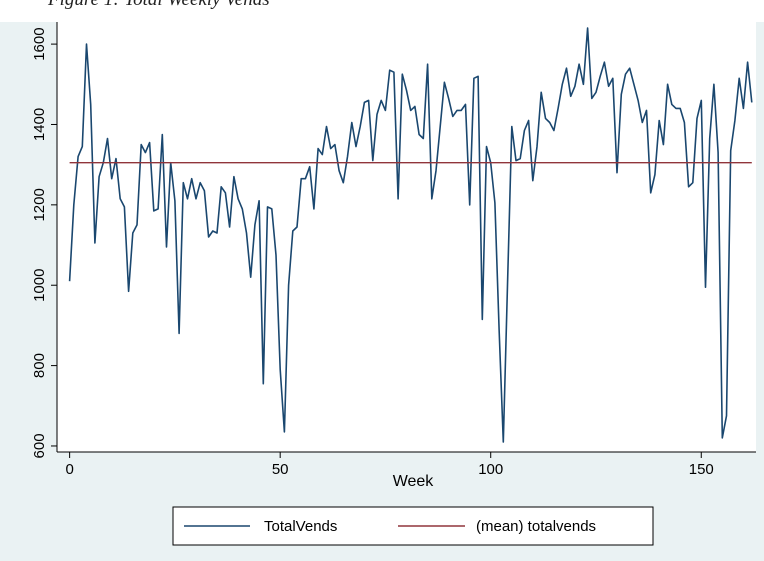 The image size is (764, 561). Describe the element at coordinates (413, 526) in the screenshot. I see `legend: TotalVends (mean) totalvends` at that location.